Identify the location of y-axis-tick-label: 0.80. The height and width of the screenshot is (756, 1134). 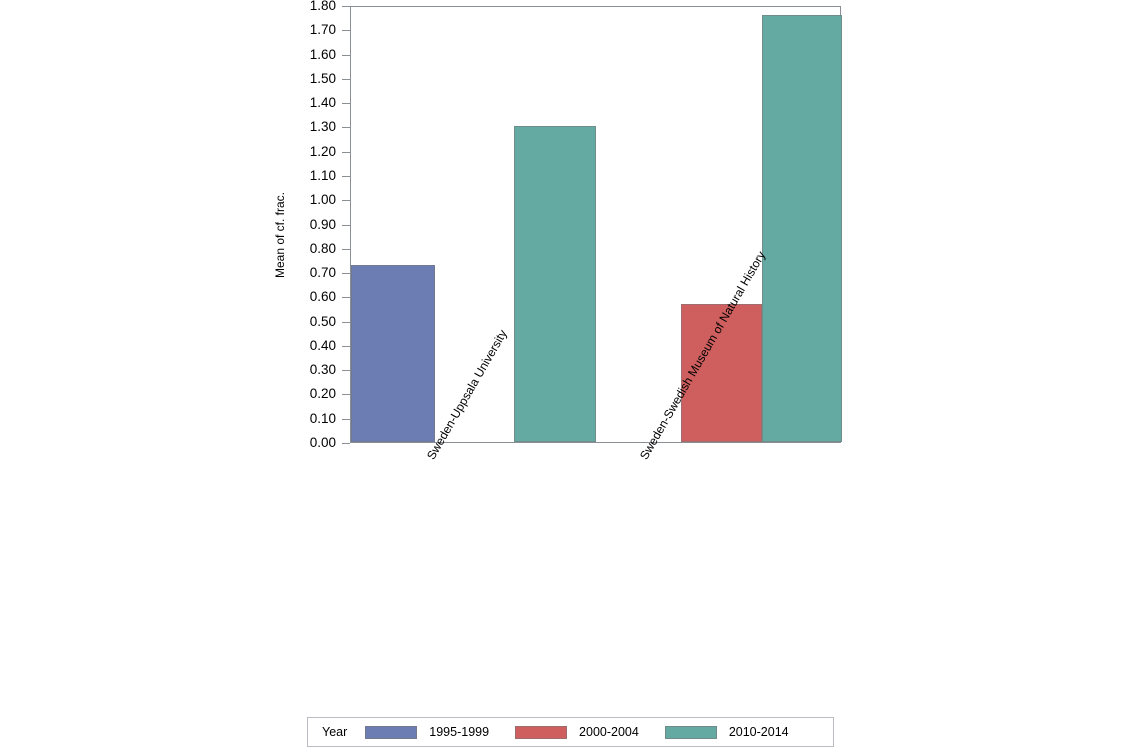
(322, 248).